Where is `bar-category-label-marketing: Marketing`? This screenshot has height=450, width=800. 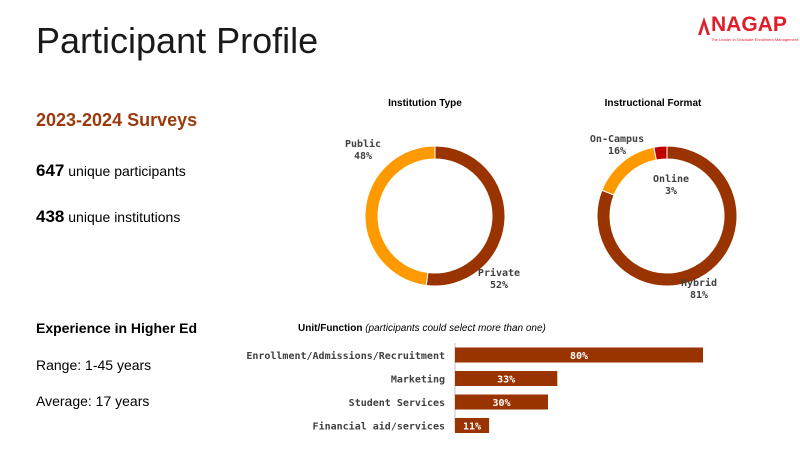
bar-category-label-marketing: Marketing is located at coordinates (418, 380).